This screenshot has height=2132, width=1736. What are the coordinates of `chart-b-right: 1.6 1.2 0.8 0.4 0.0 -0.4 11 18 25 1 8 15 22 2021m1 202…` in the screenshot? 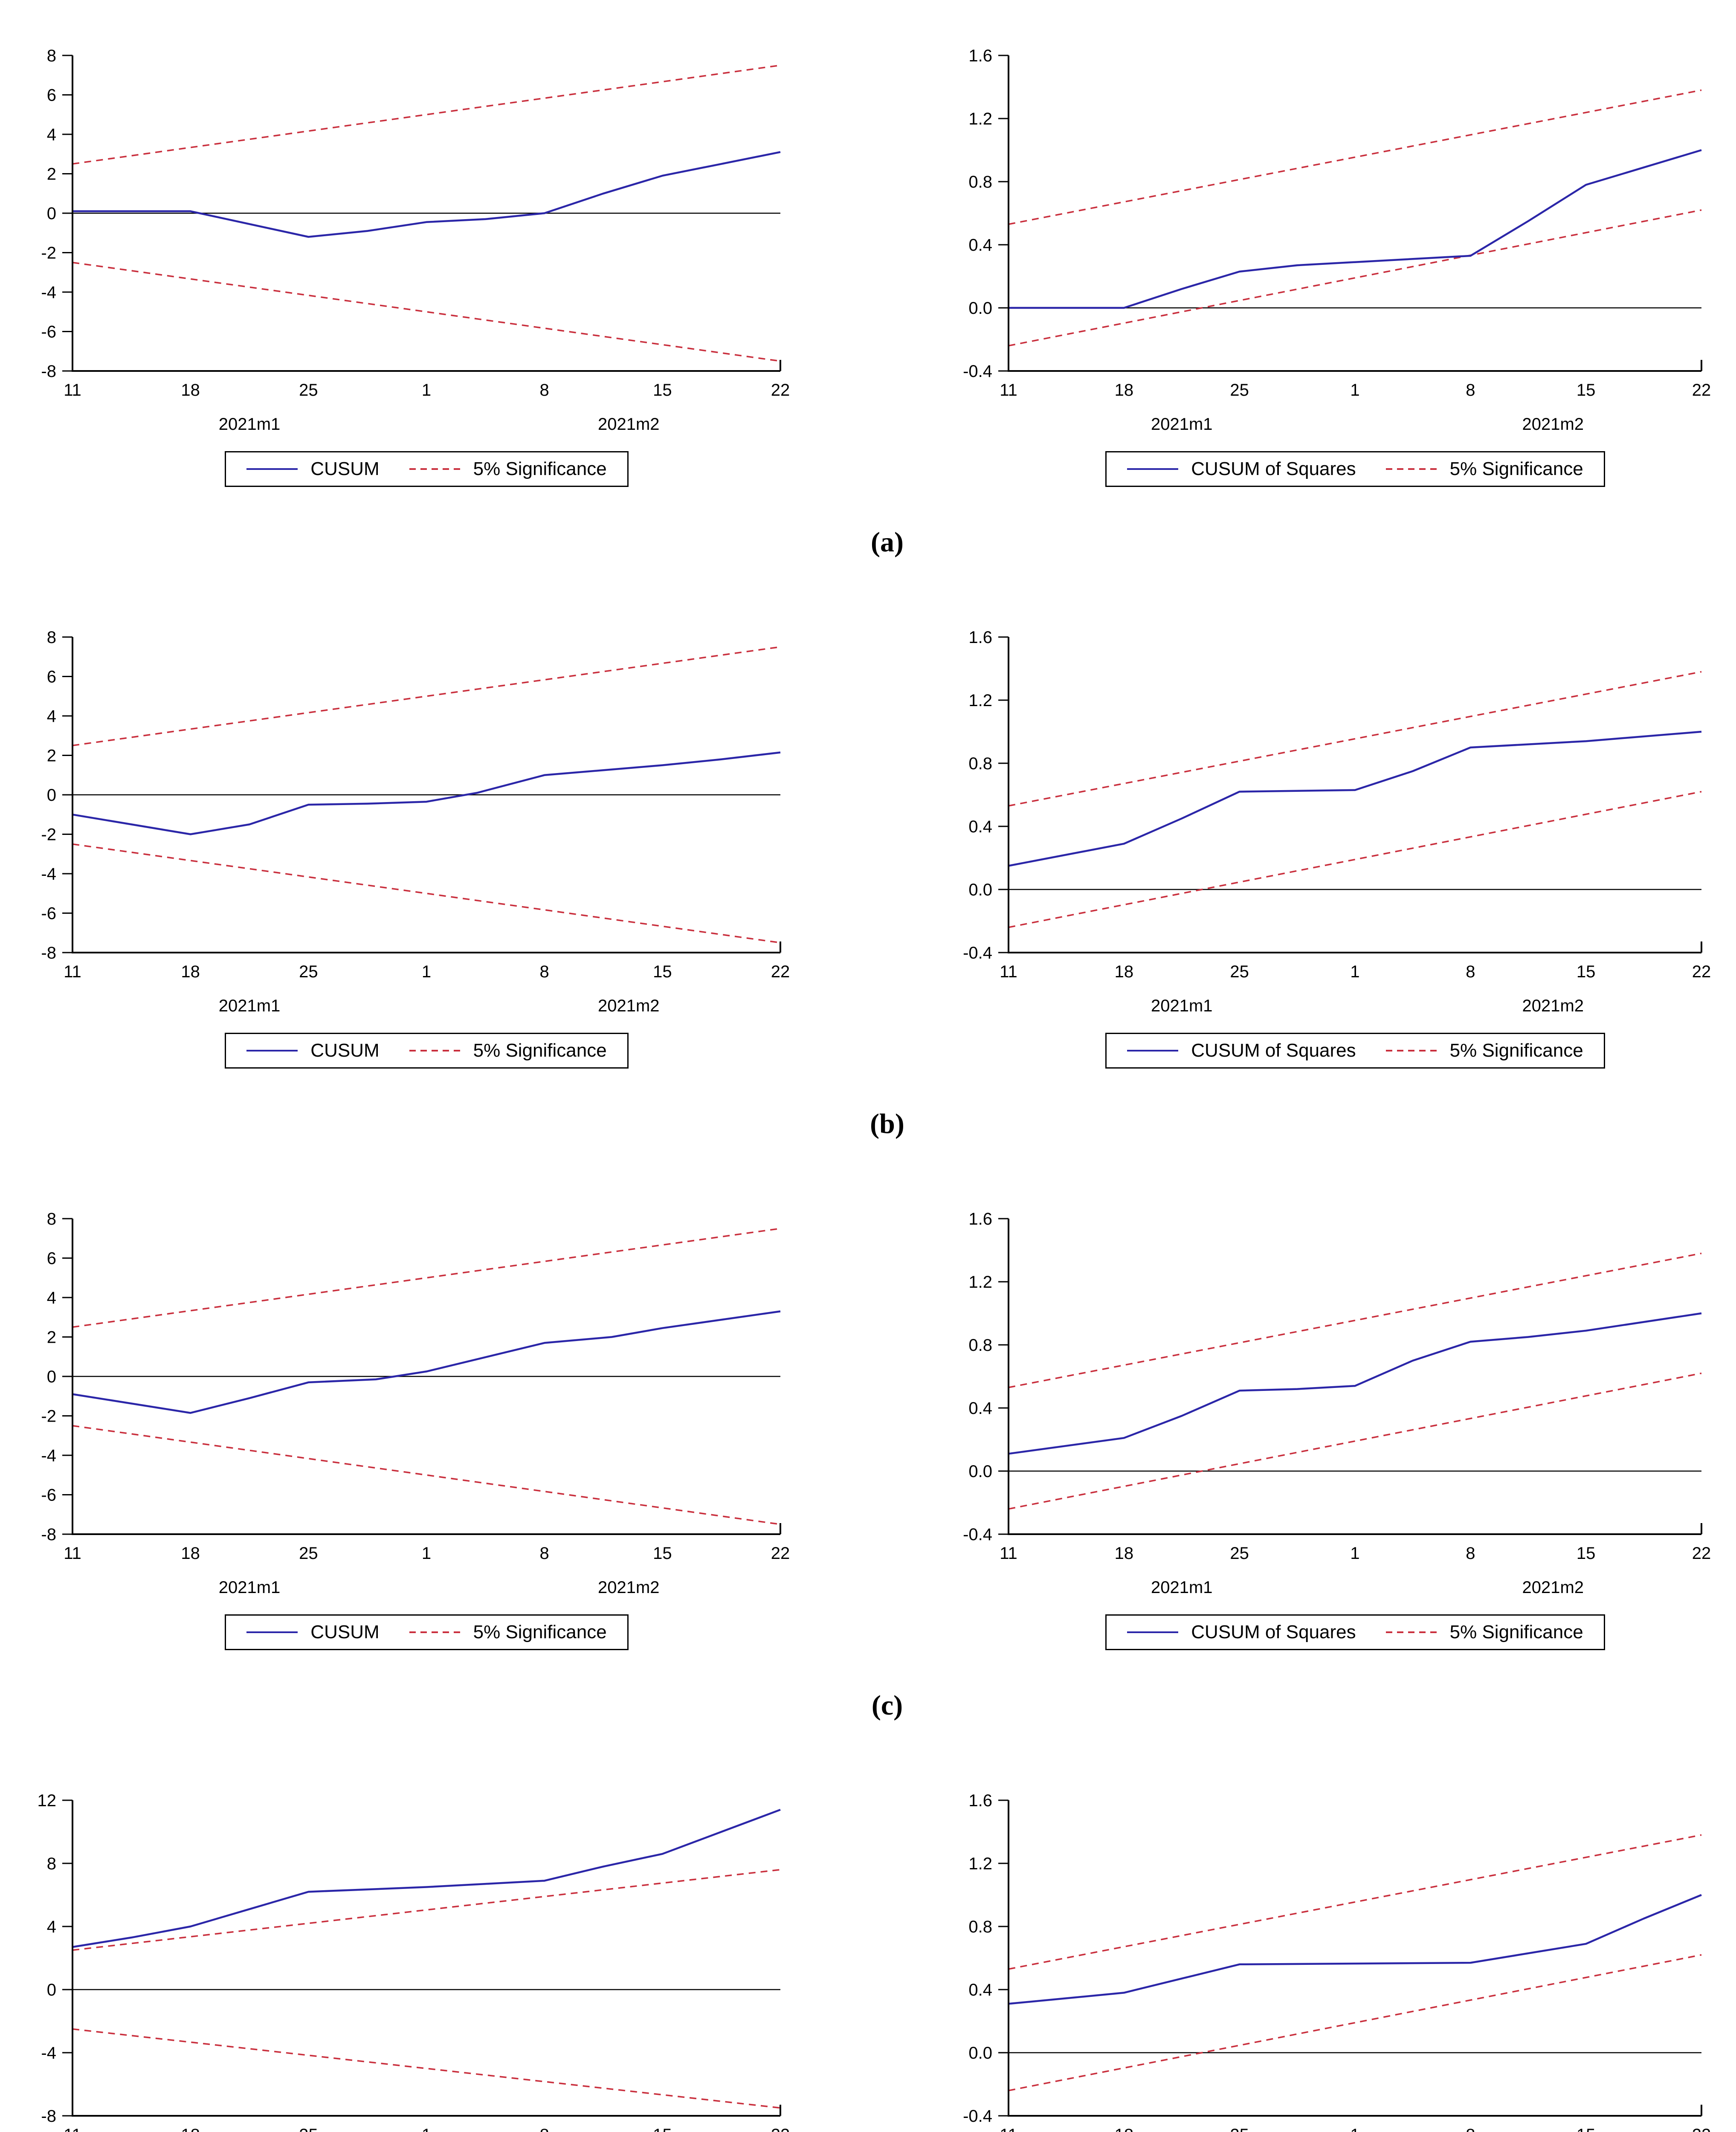 It's located at (1302, 825).